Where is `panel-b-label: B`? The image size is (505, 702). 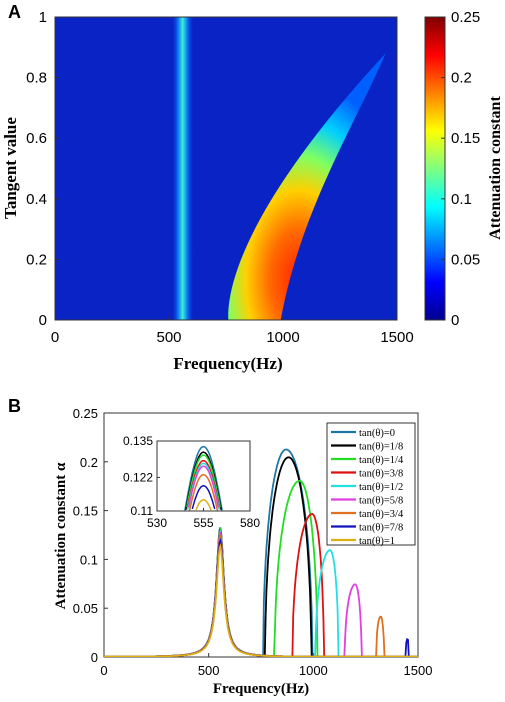 panel-b-label: B is located at coordinates (14, 406).